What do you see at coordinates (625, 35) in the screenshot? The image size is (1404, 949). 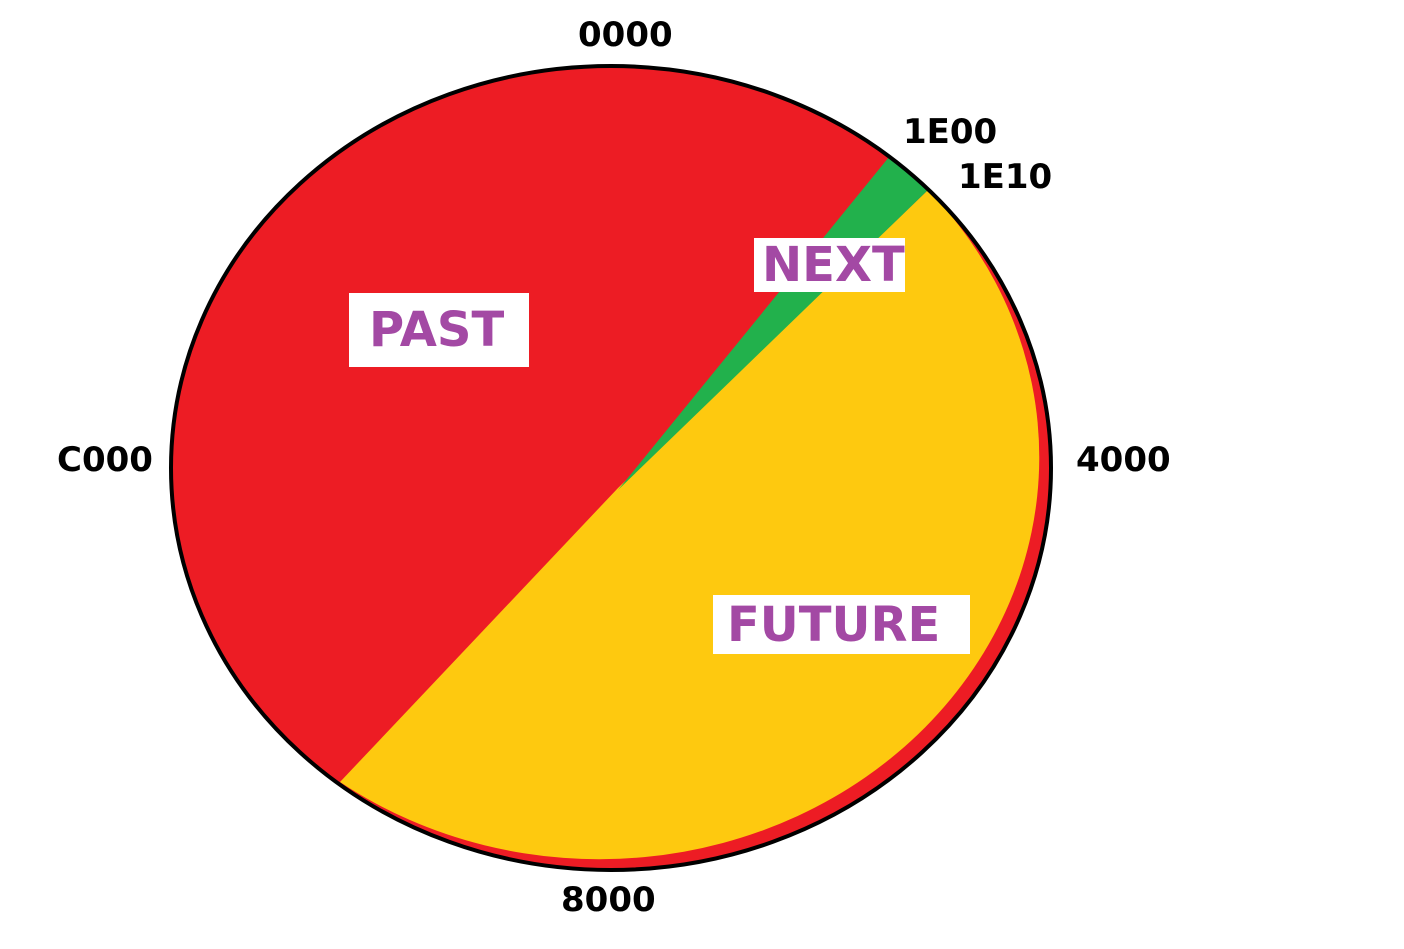 I see `tick-label-0000: 0000` at bounding box center [625, 35].